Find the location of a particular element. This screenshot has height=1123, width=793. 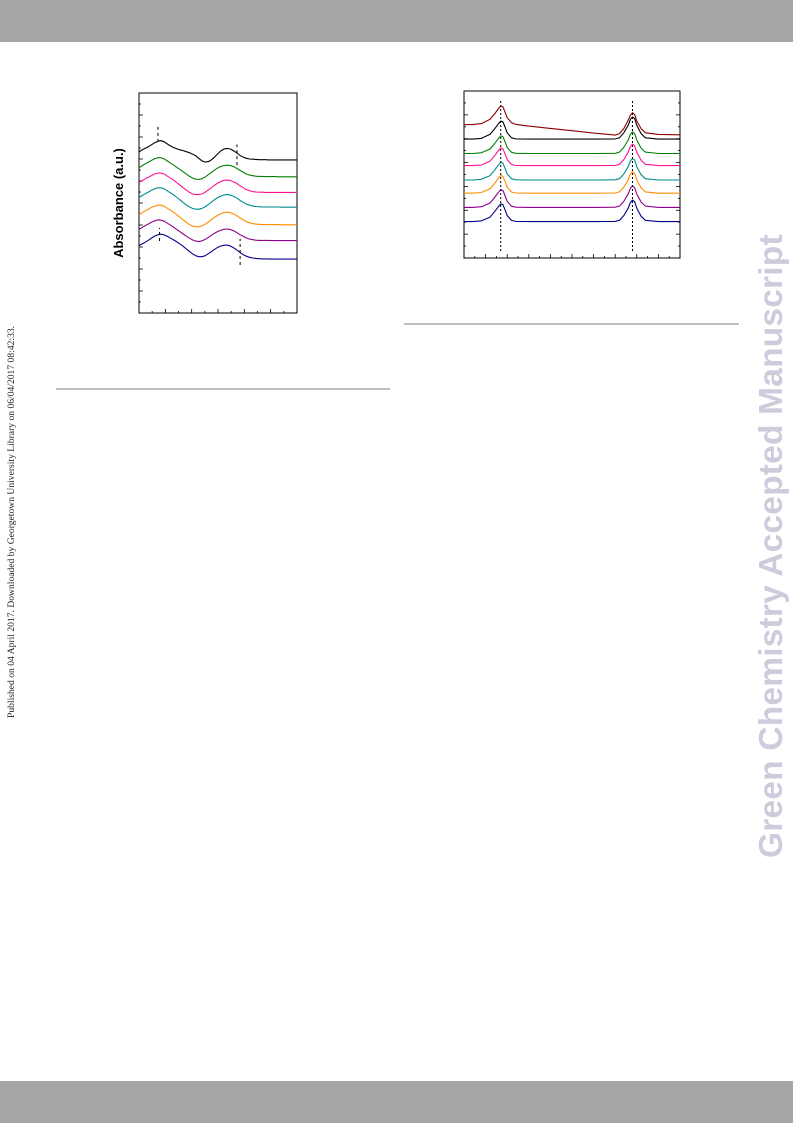

reference-lines is located at coordinates (566, 177).